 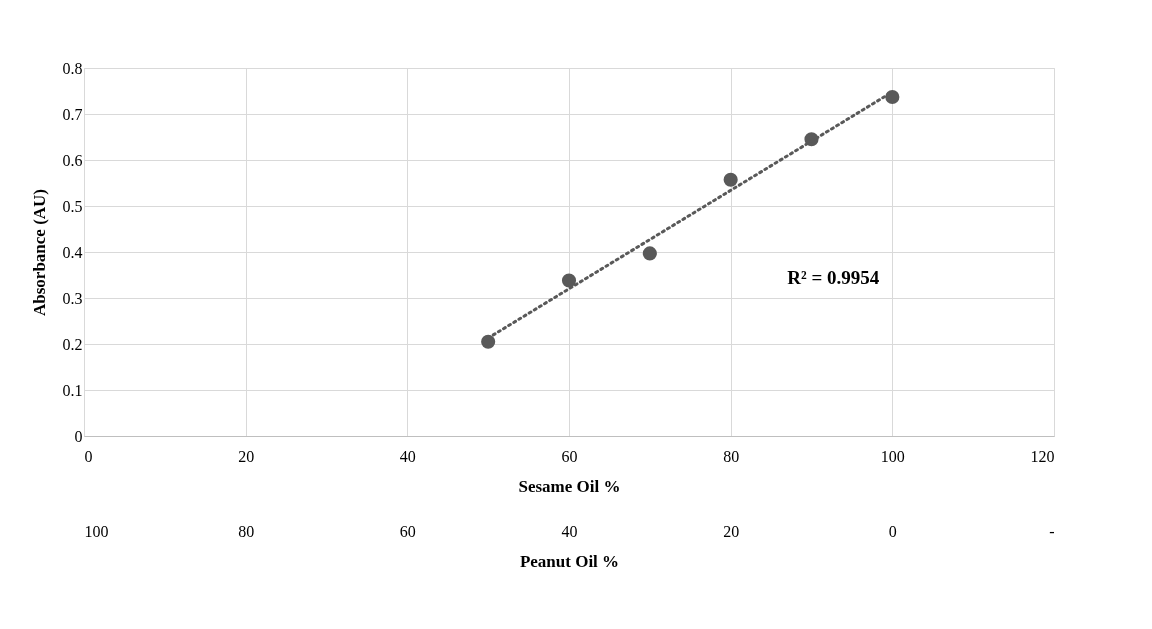 What do you see at coordinates (72, 344) in the screenshot?
I see `y-tick-label: 0.2` at bounding box center [72, 344].